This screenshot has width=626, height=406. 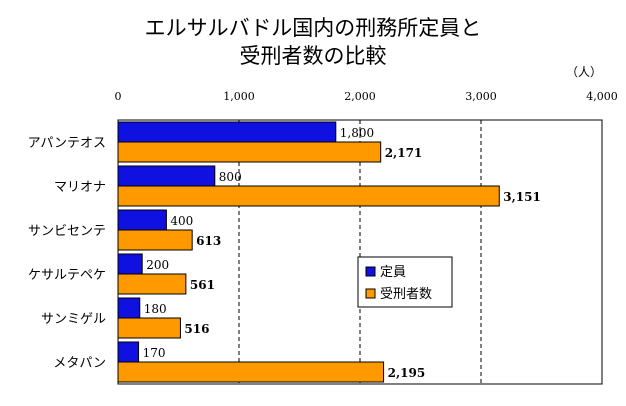 What do you see at coordinates (157, 265) in the screenshot?
I see `data-label-capacity: 200` at bounding box center [157, 265].